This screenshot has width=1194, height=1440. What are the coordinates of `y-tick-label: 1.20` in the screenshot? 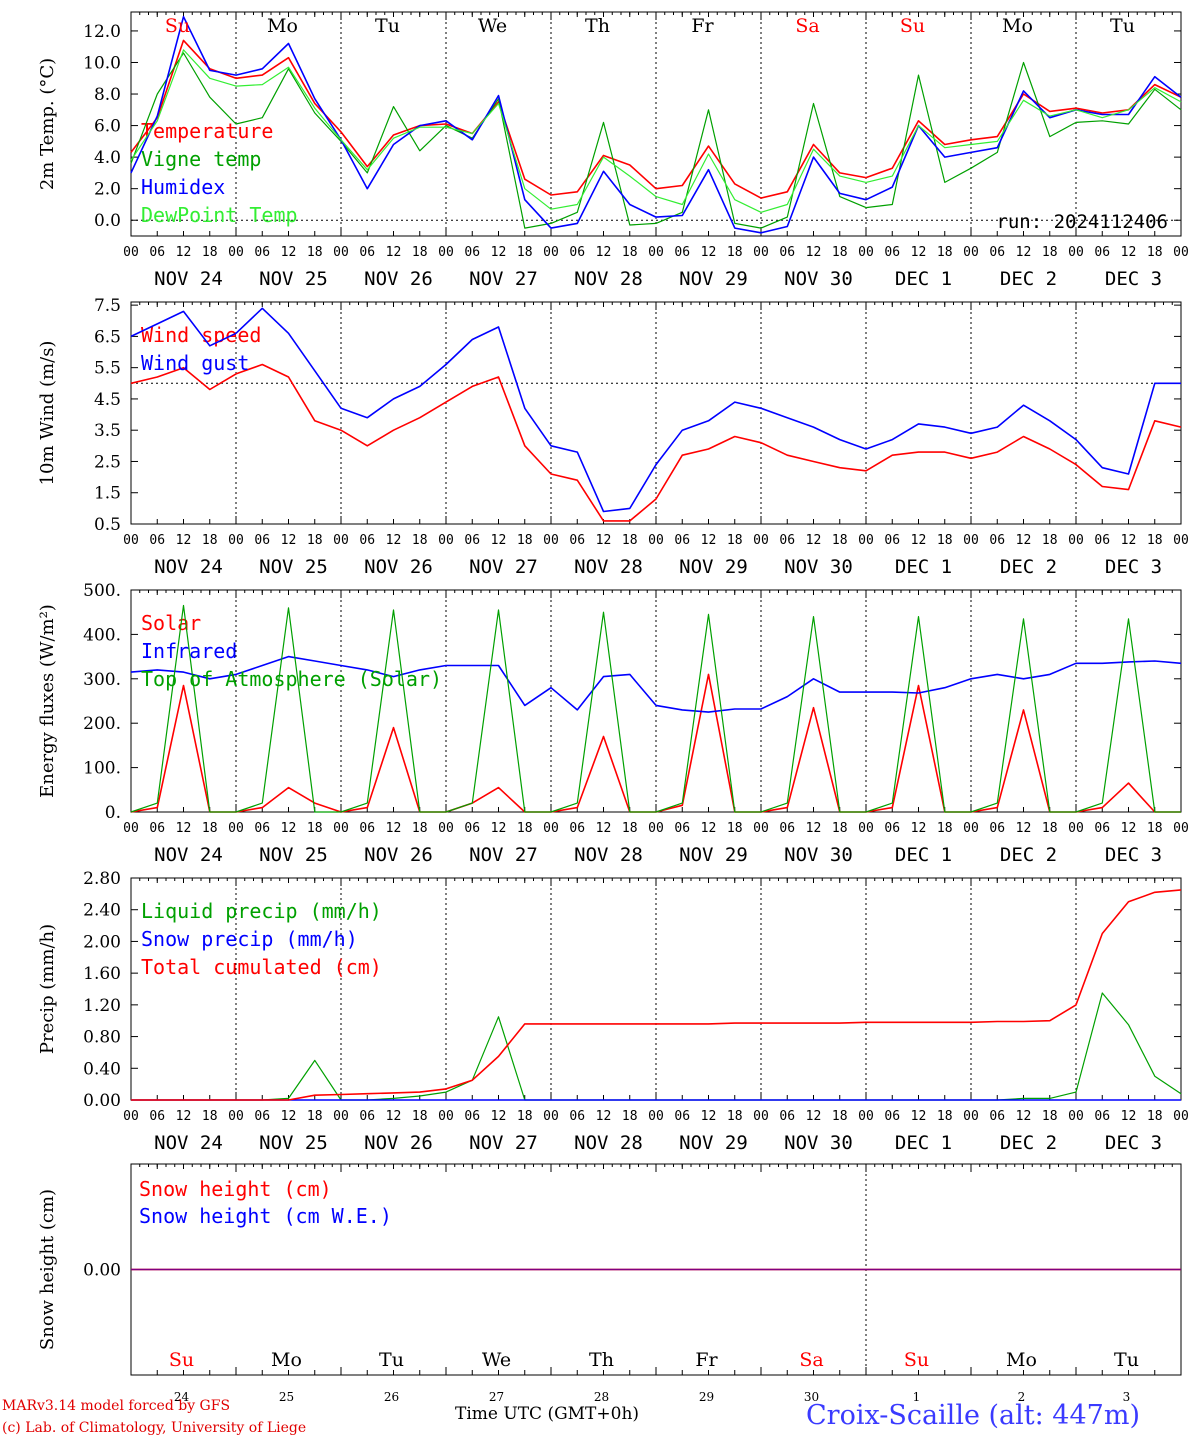 It's located at (102, 1006).